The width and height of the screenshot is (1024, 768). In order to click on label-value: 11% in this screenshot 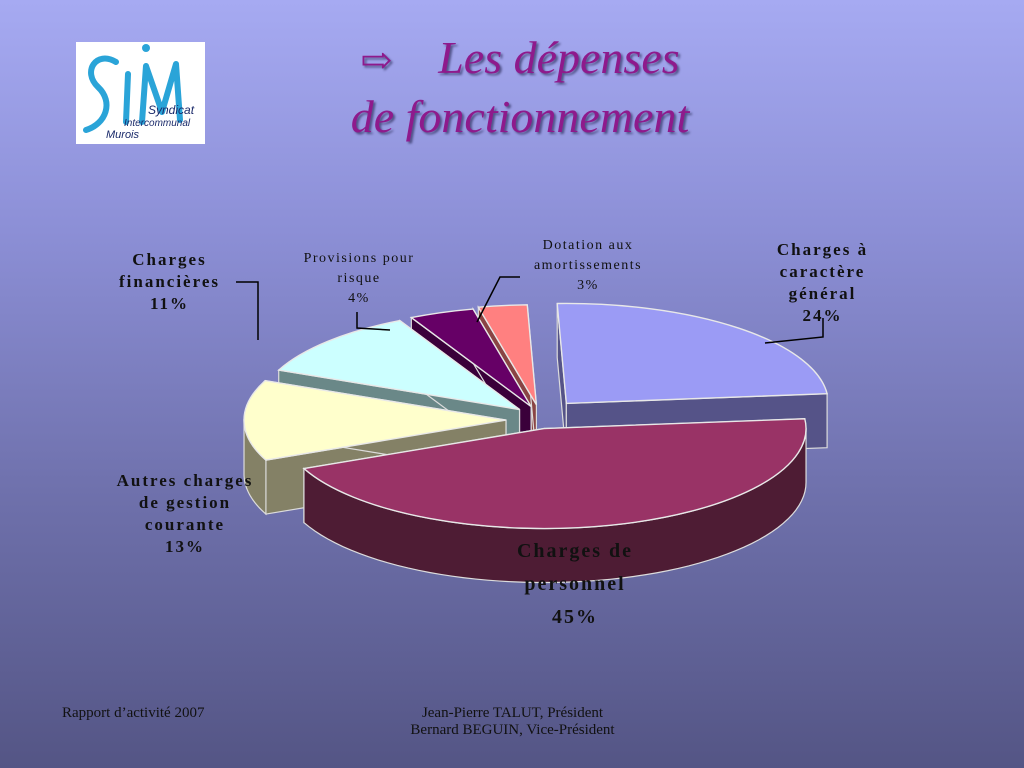, I will do `click(169, 303)`.